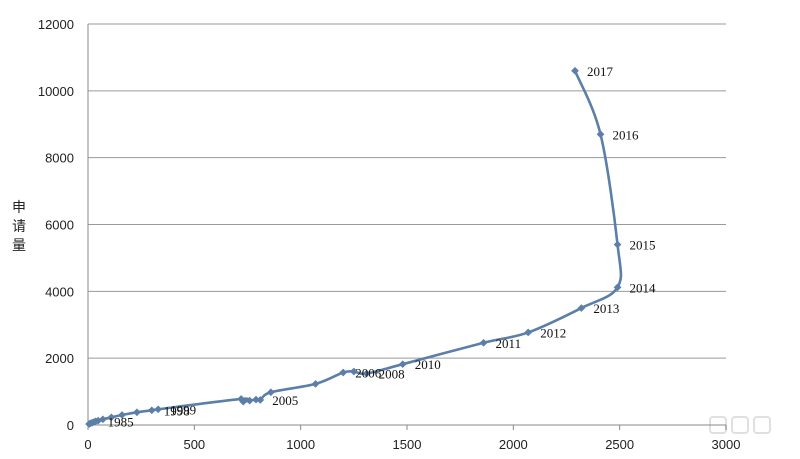  I want to click on point-label: 1985, so click(121, 421).